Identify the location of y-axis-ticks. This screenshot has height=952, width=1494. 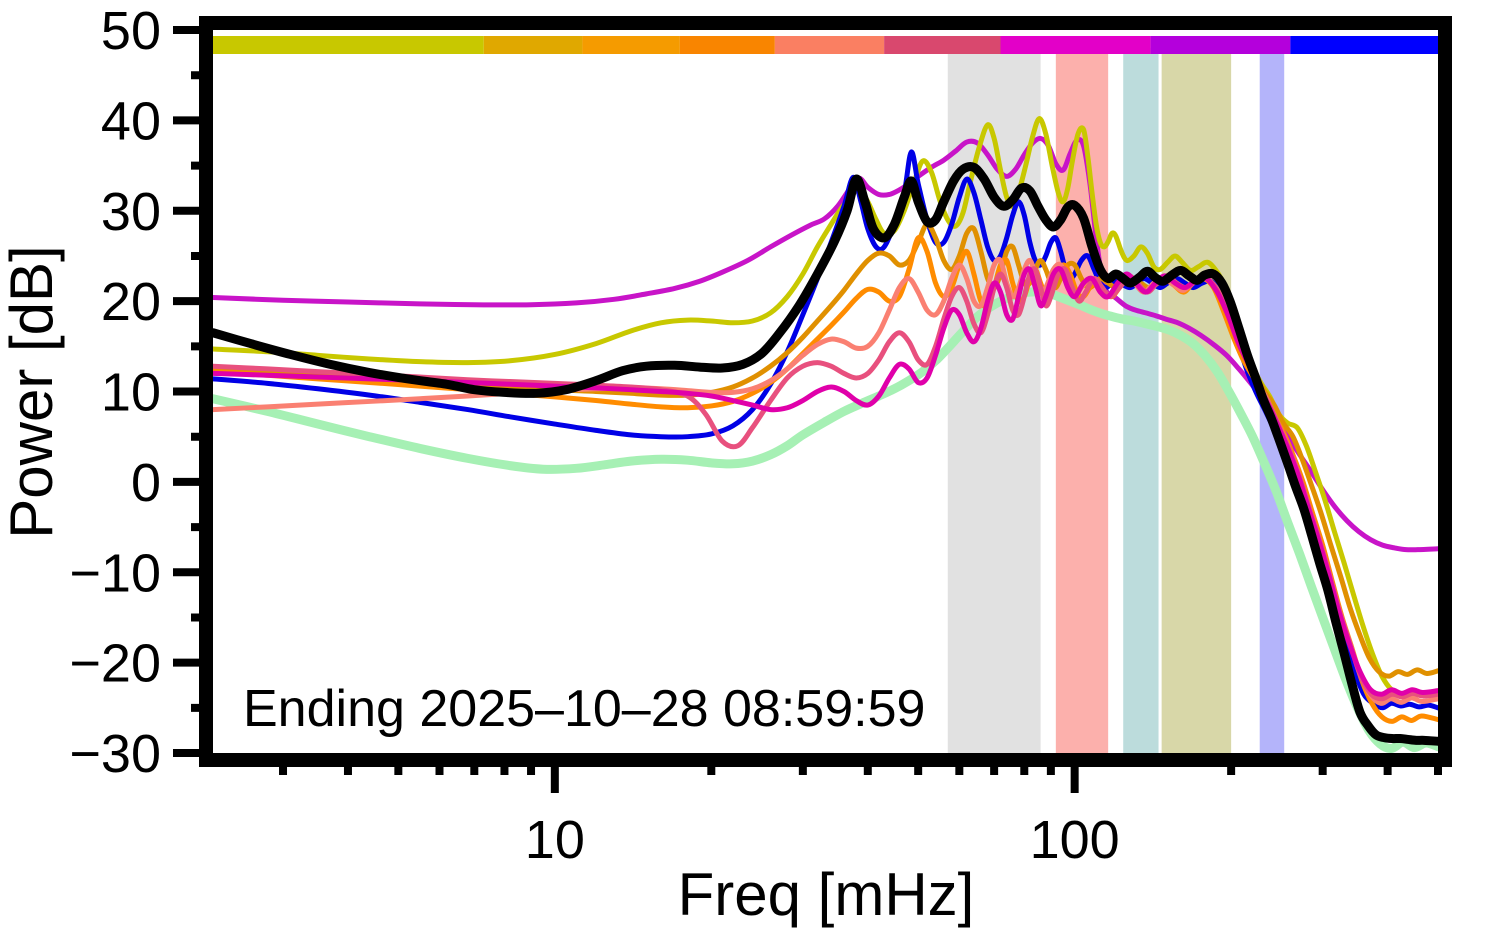
(193, 391).